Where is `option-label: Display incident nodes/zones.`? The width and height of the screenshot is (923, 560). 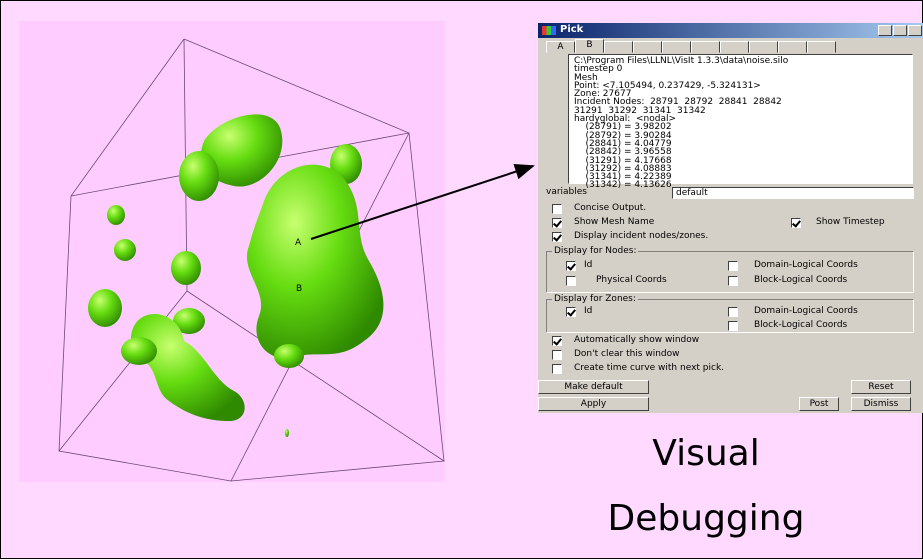
option-label: Display incident nodes/zones. is located at coordinates (641, 236).